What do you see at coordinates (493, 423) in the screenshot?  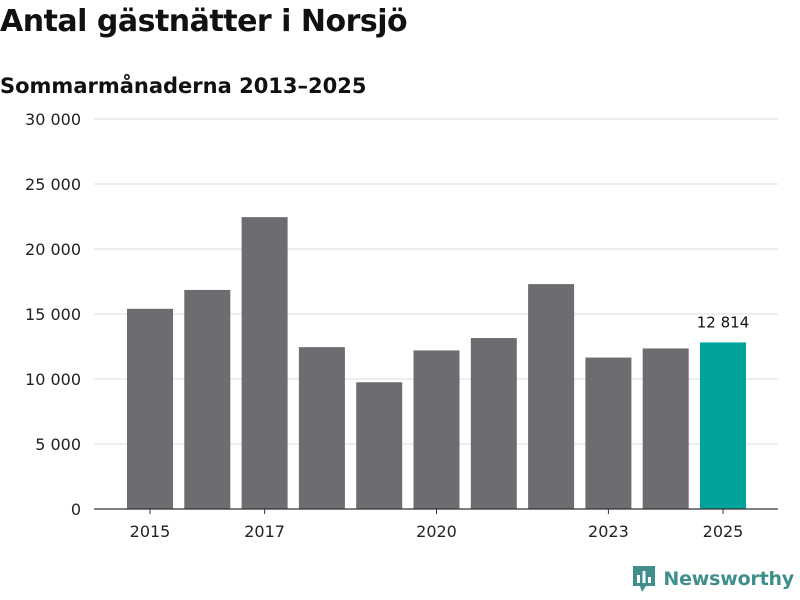 I see `bar-2021` at bounding box center [493, 423].